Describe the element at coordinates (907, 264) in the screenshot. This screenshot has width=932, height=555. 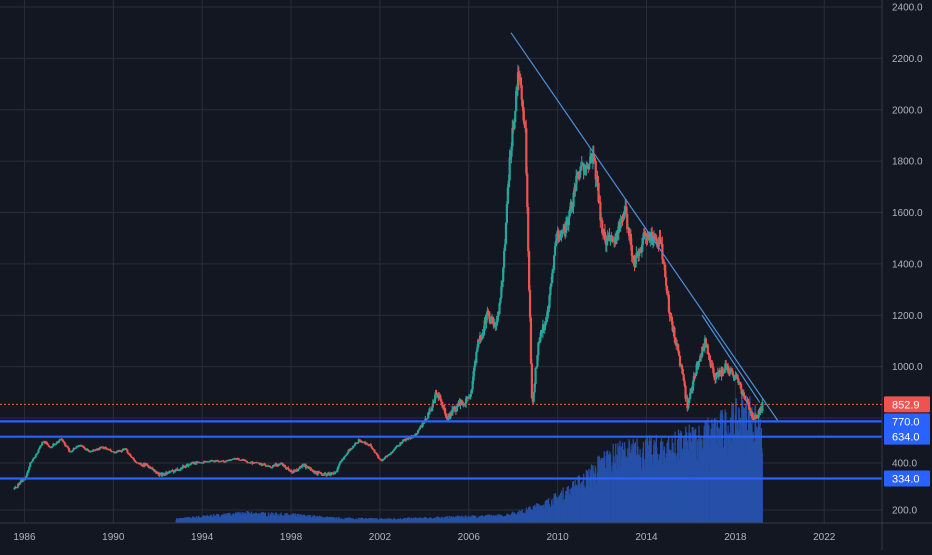
I see `y-tick-label-5: 1400.0` at that location.